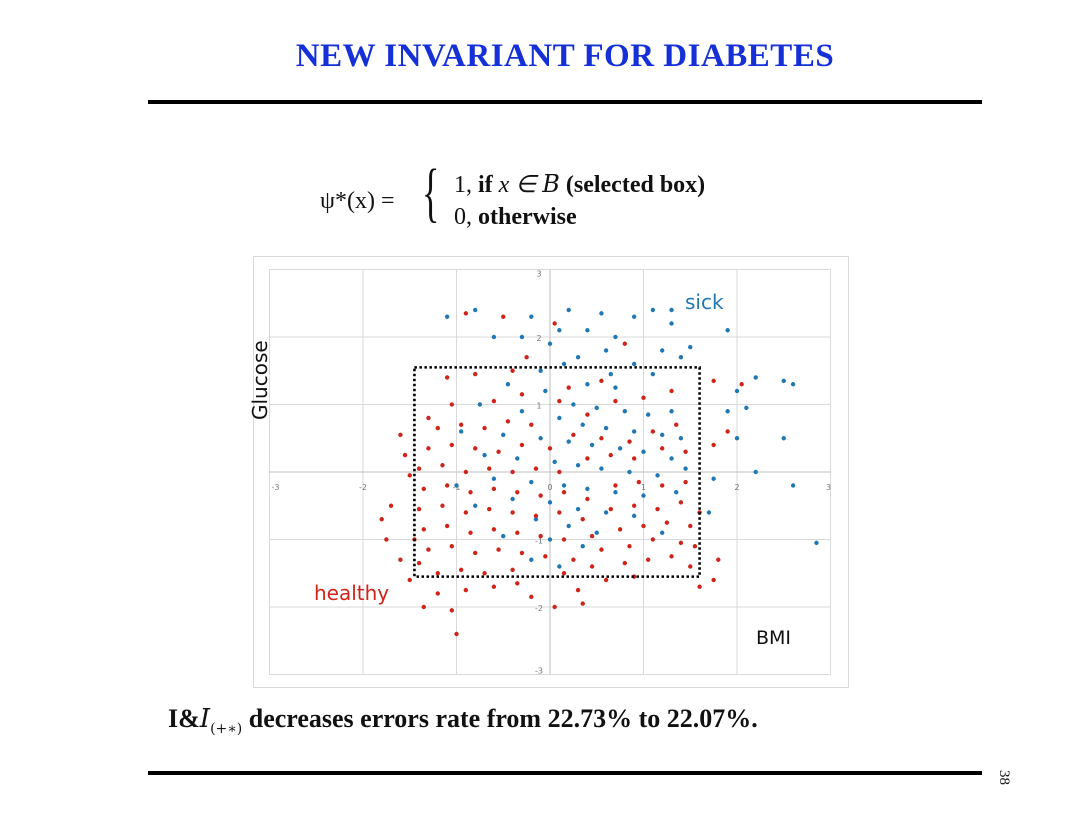  Describe the element at coordinates (363, 487) in the screenshot. I see `x-tick-label: -2` at that location.